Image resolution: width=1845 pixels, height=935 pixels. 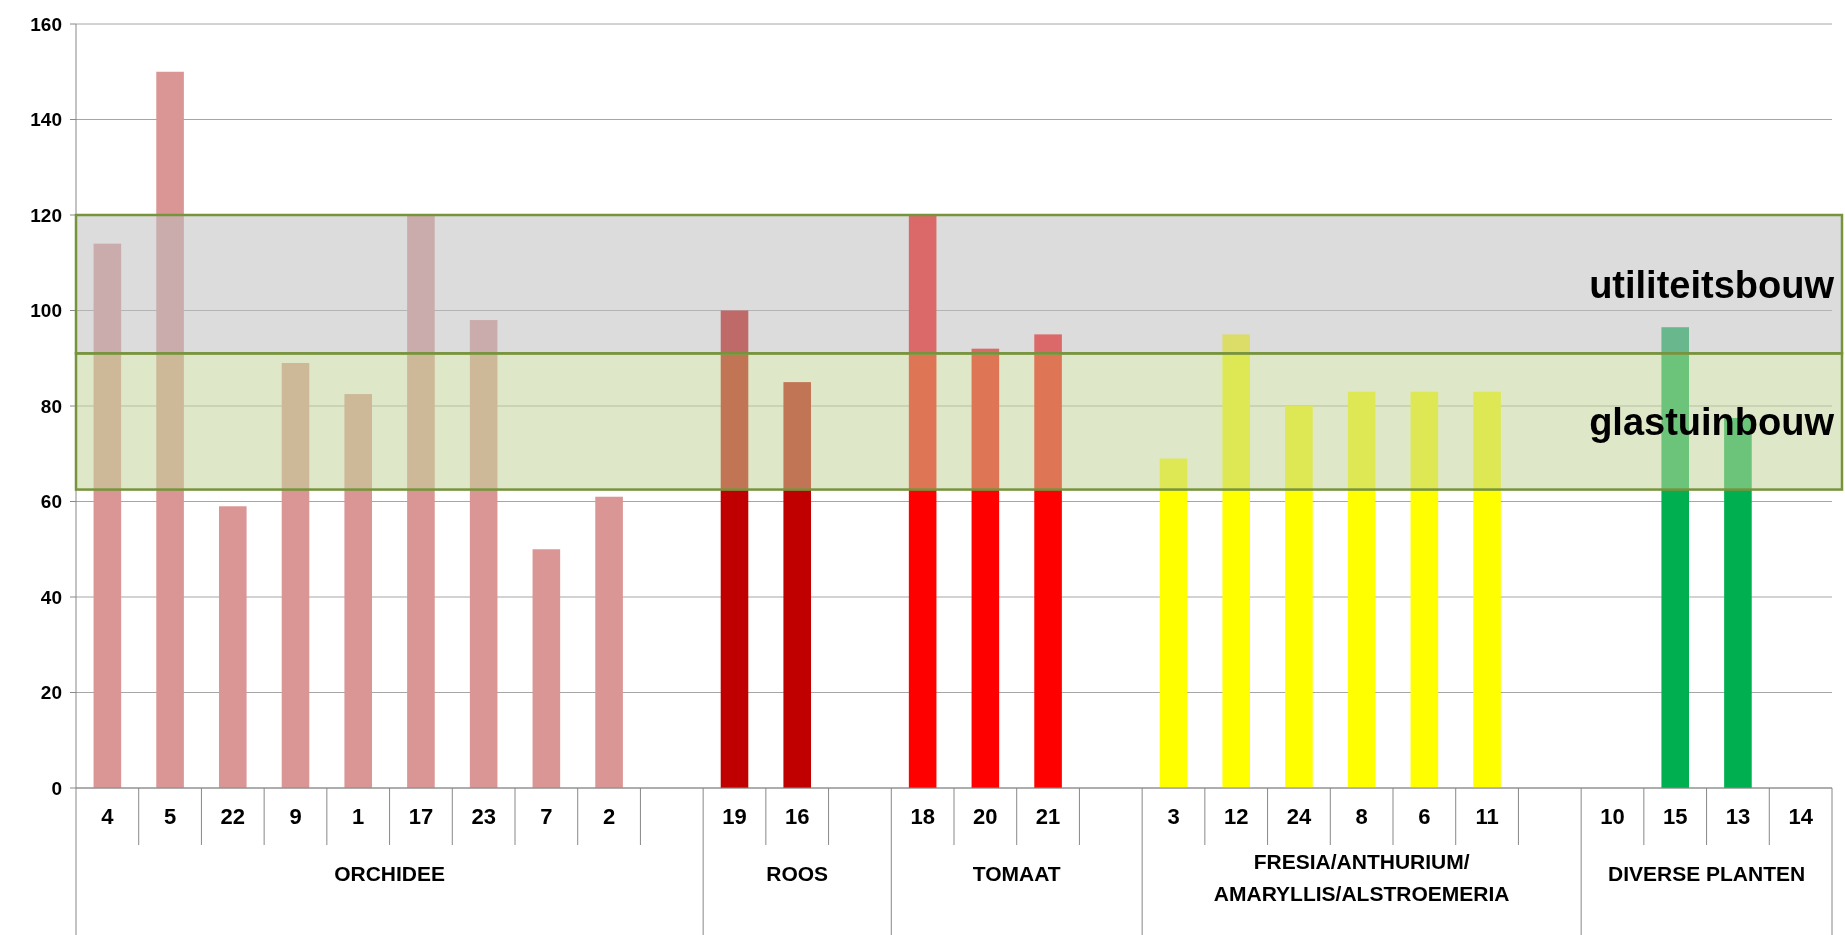 What do you see at coordinates (1738, 817) in the screenshot?
I see `x-tick-label: 13` at bounding box center [1738, 817].